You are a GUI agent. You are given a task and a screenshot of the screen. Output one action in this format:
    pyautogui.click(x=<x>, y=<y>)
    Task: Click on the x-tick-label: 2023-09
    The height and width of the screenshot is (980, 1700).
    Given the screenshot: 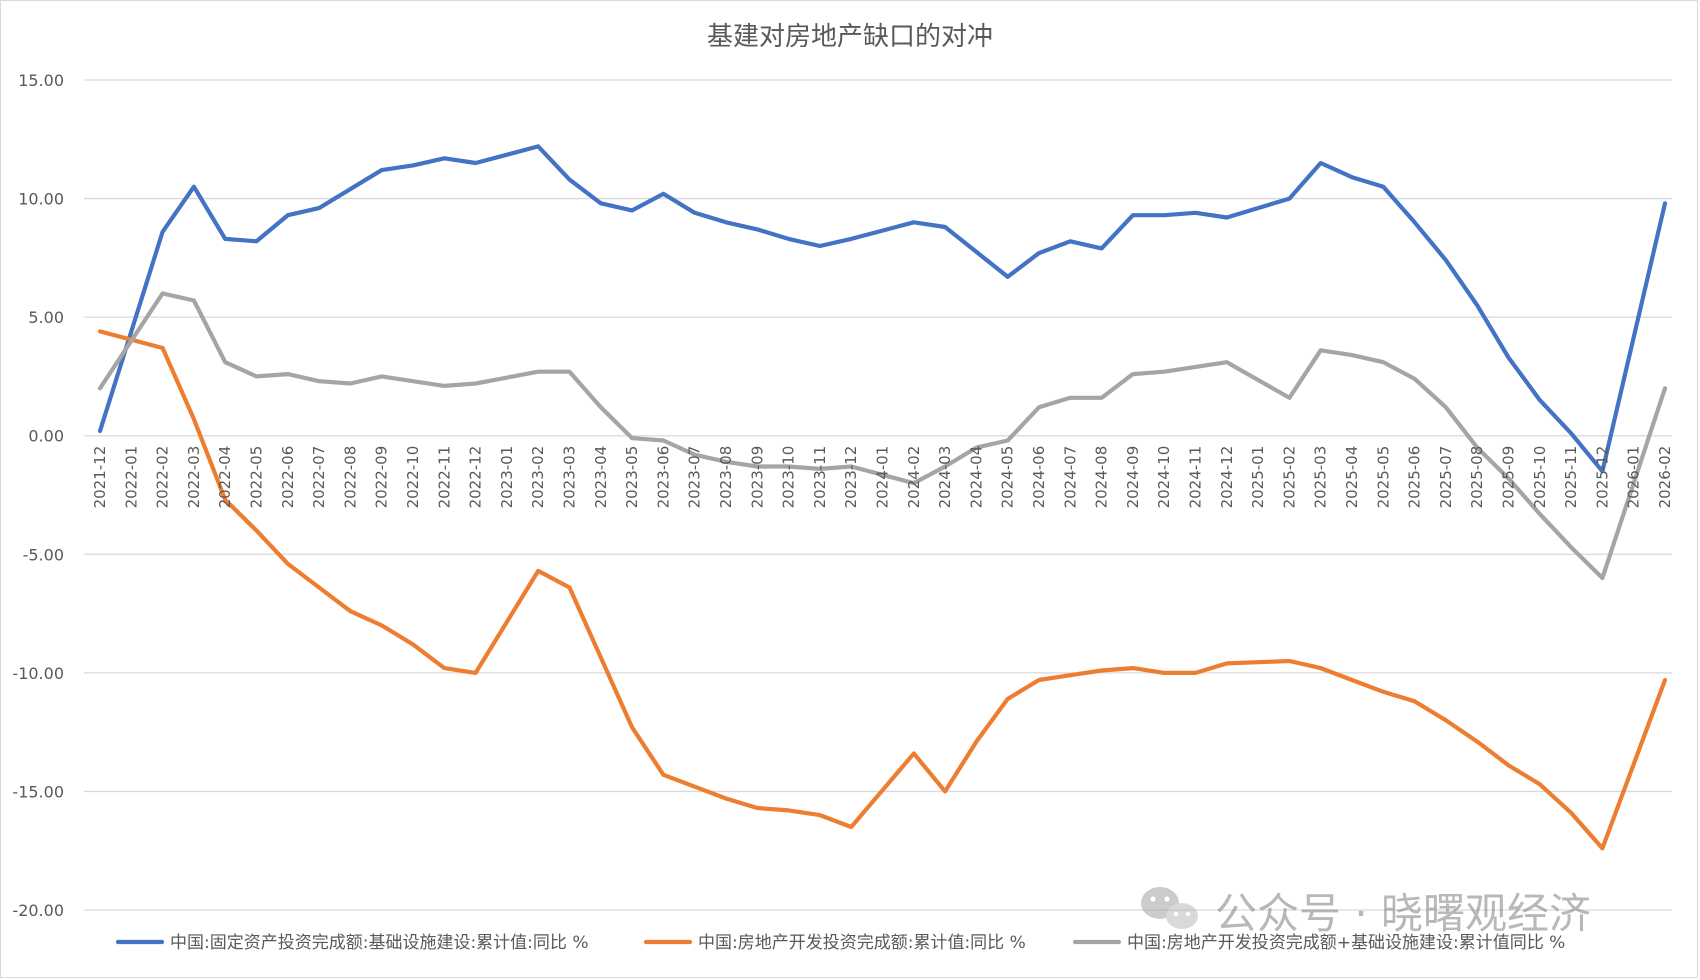 What is the action you would take?
    pyautogui.click(x=757, y=477)
    